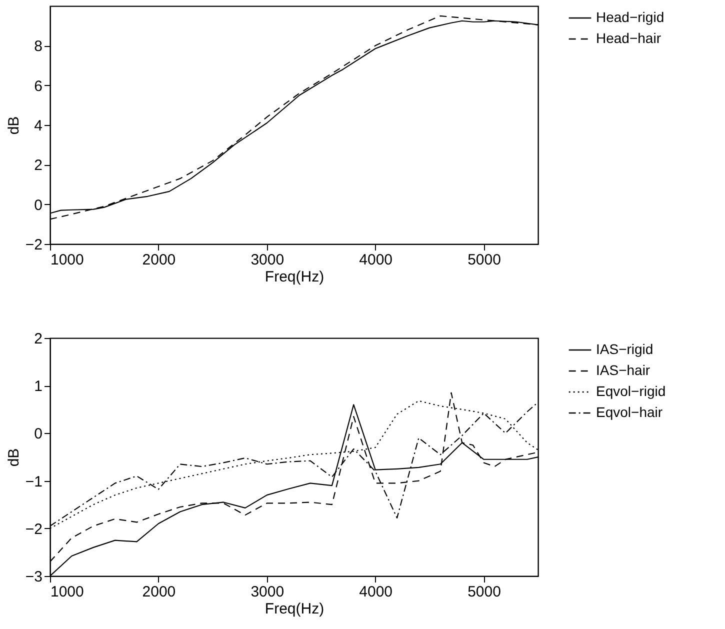 This screenshot has height=629, width=725. What do you see at coordinates (38, 47) in the screenshot?
I see `y-tick-label: 8` at bounding box center [38, 47].